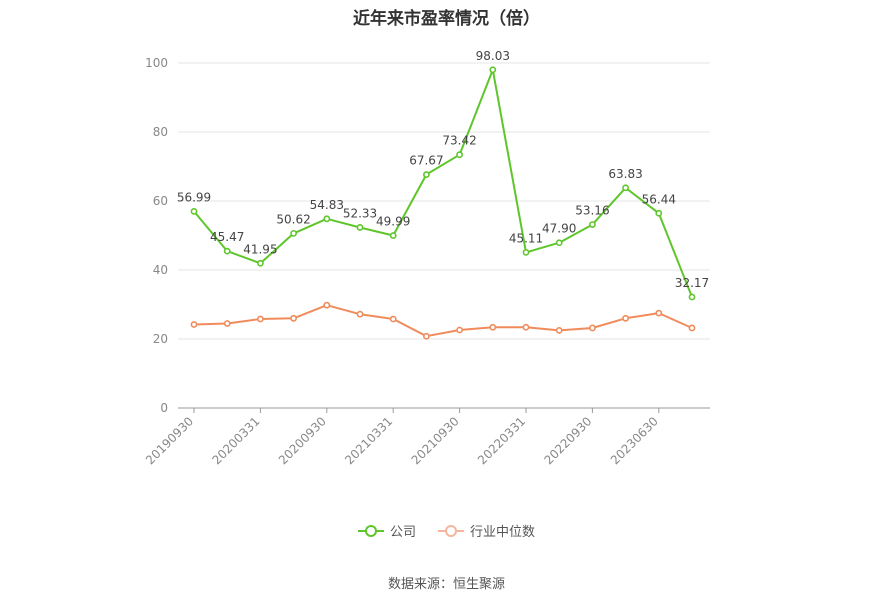  I want to click on y-tick-label: 60, so click(160, 201).